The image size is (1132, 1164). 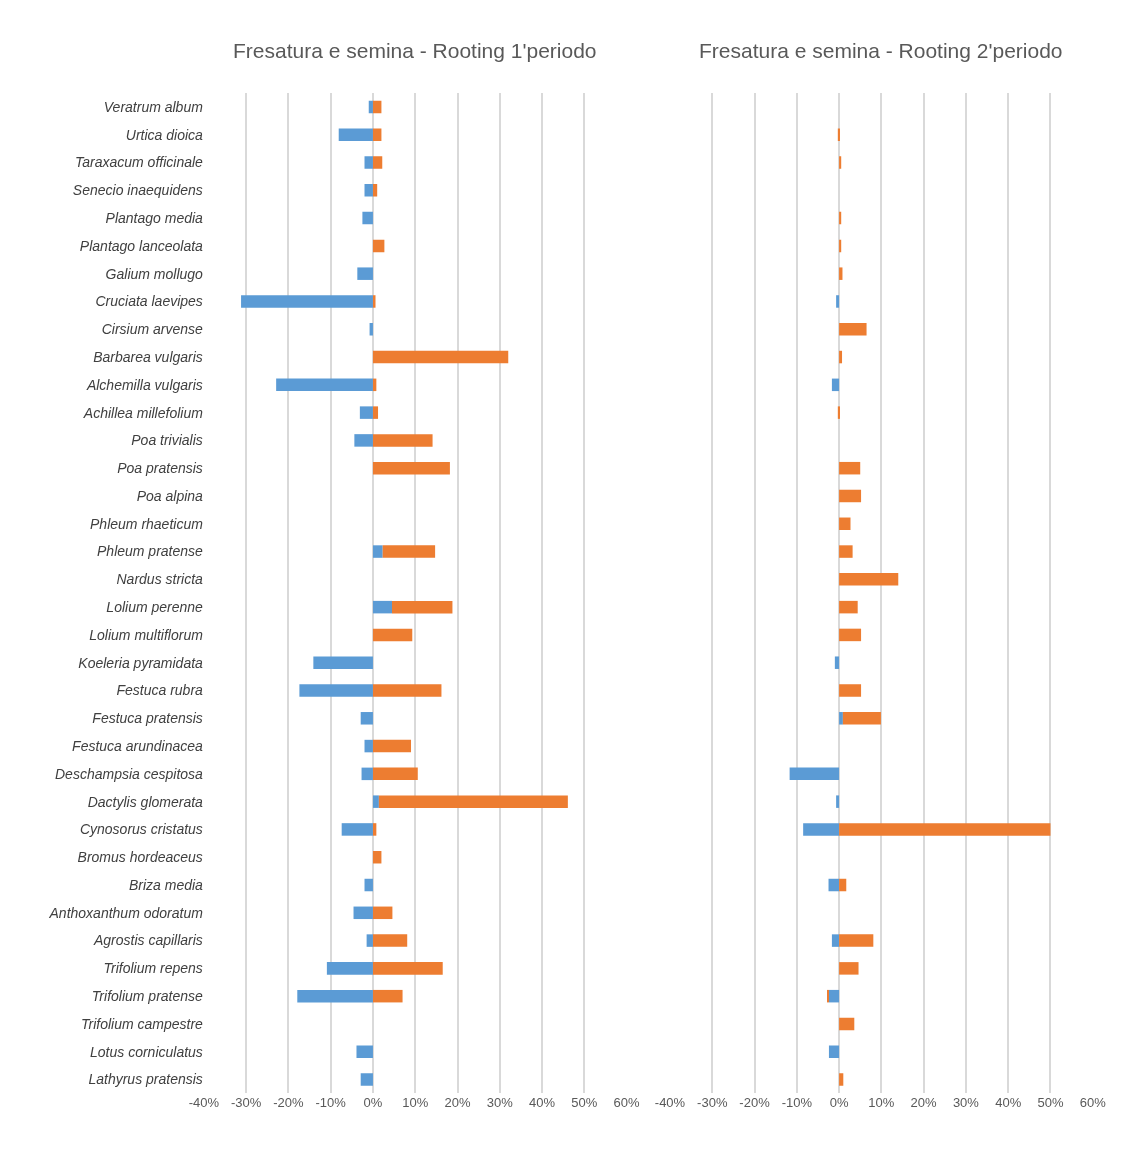 What do you see at coordinates (141, 662) in the screenshot?
I see `y-tick-label: Koeleria pyramidata` at bounding box center [141, 662].